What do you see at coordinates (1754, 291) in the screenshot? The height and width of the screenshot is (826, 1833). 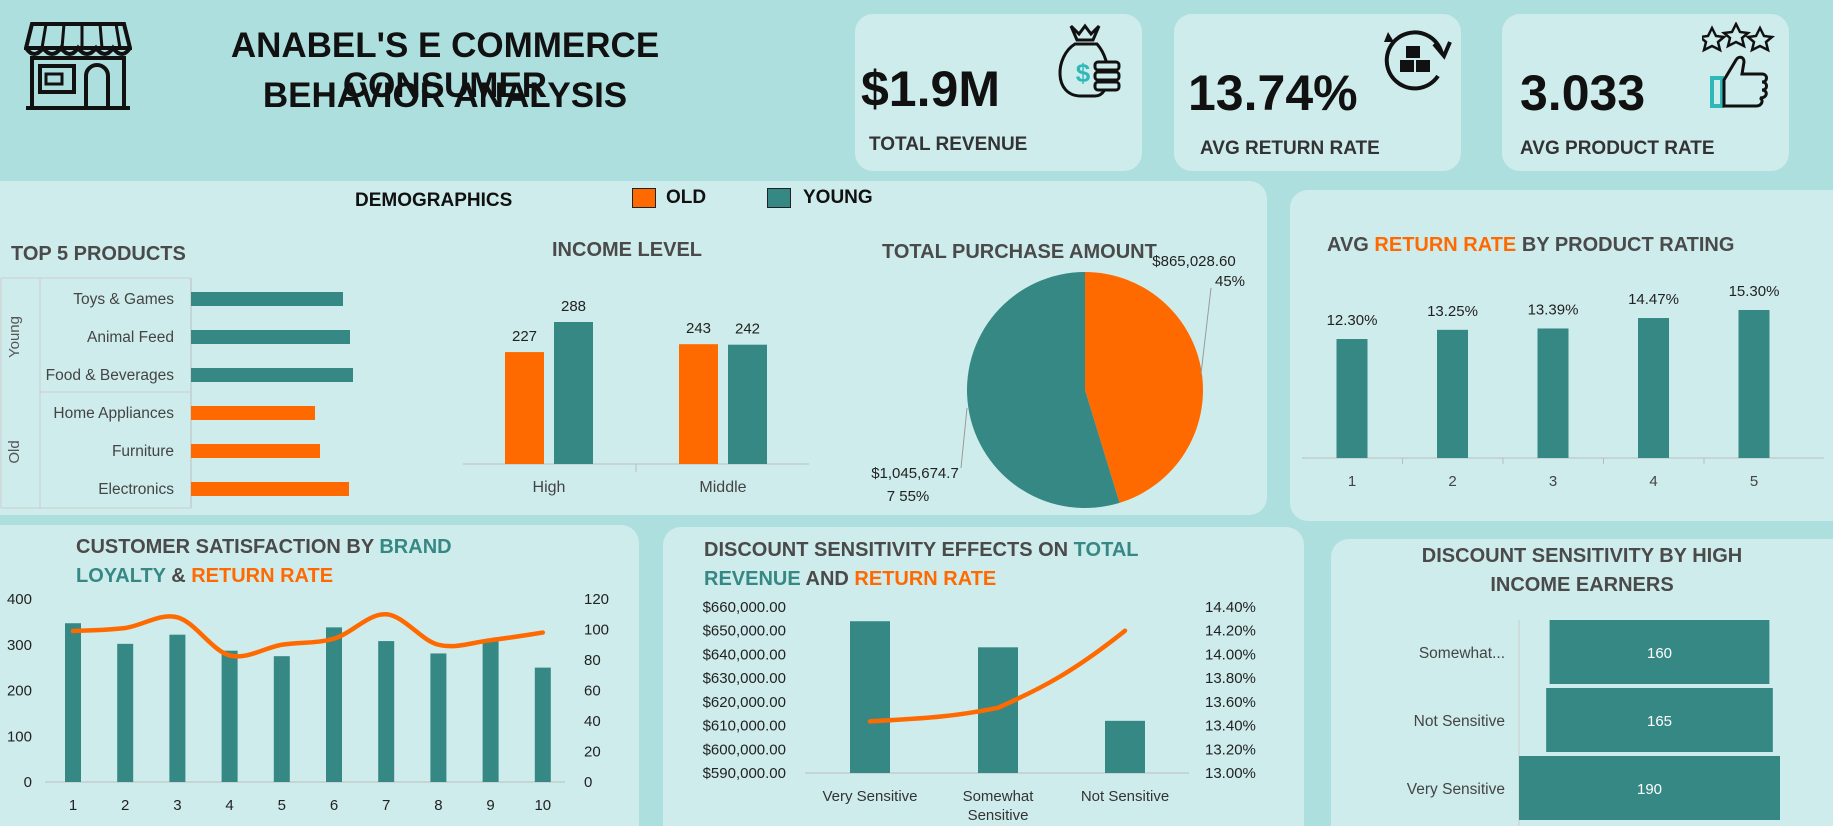 I see `data-label: 15.30%` at bounding box center [1754, 291].